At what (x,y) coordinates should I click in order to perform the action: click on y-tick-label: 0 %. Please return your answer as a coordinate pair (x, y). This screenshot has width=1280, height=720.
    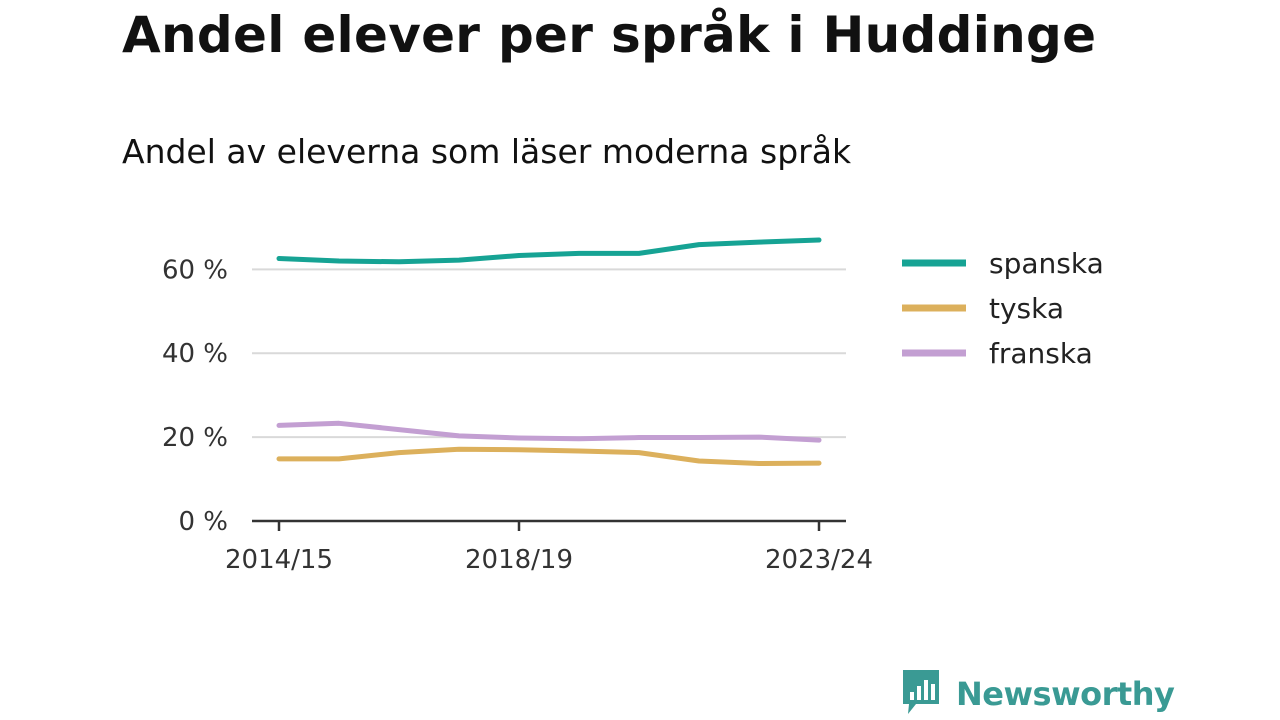
    Looking at the image, I should click on (203, 522).